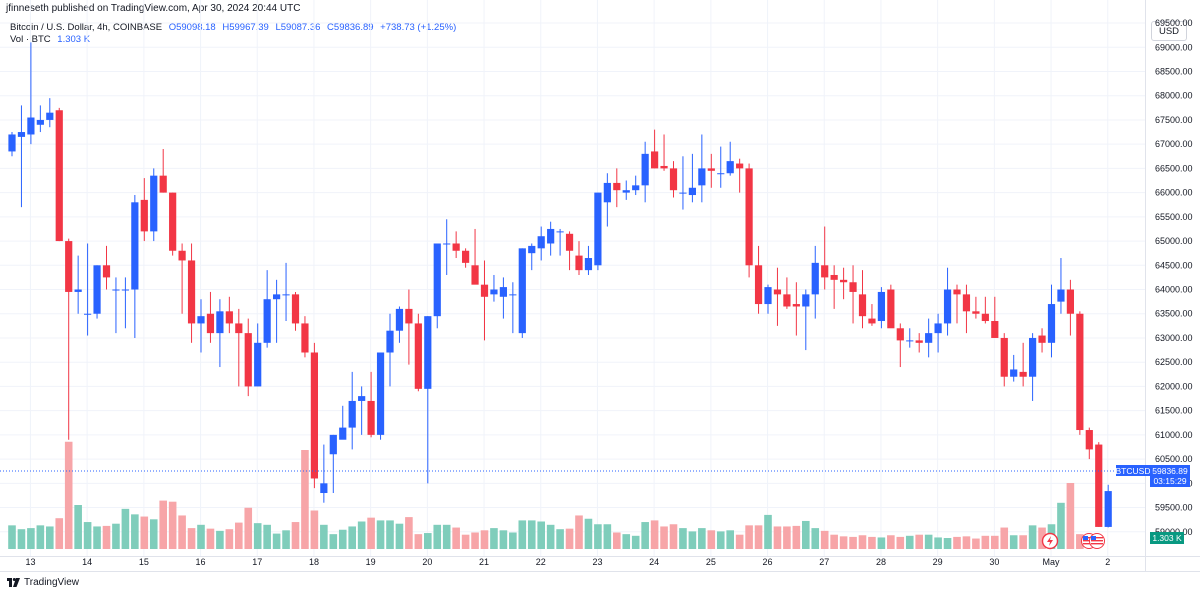 This screenshot has width=1200, height=592. I want to click on symbol-name: Bitcoin / U.S. Dollar, 4h, COINBASE, so click(86, 27).